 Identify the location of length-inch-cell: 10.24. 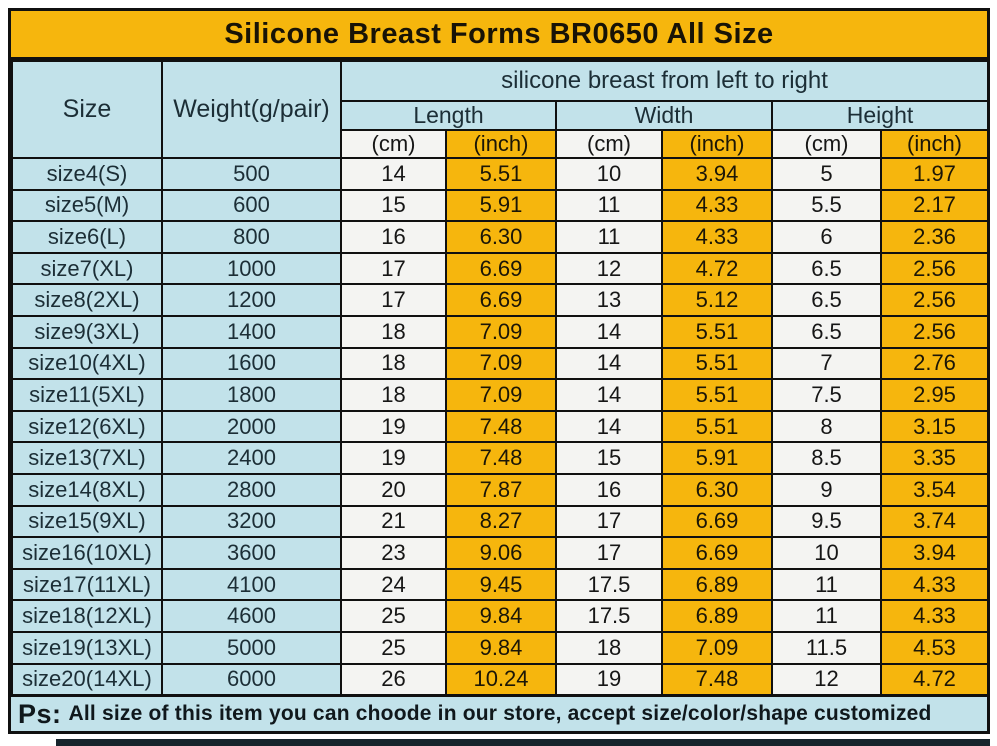
(501, 679).